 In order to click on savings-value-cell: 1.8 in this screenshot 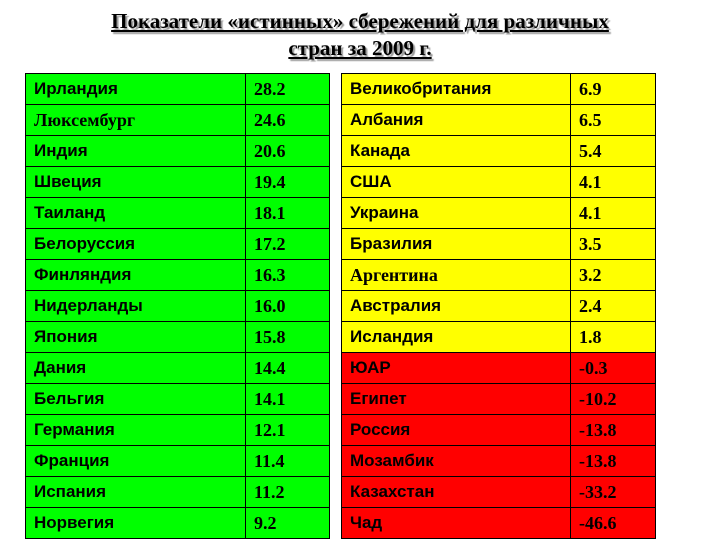, I will do `click(613, 337)`.